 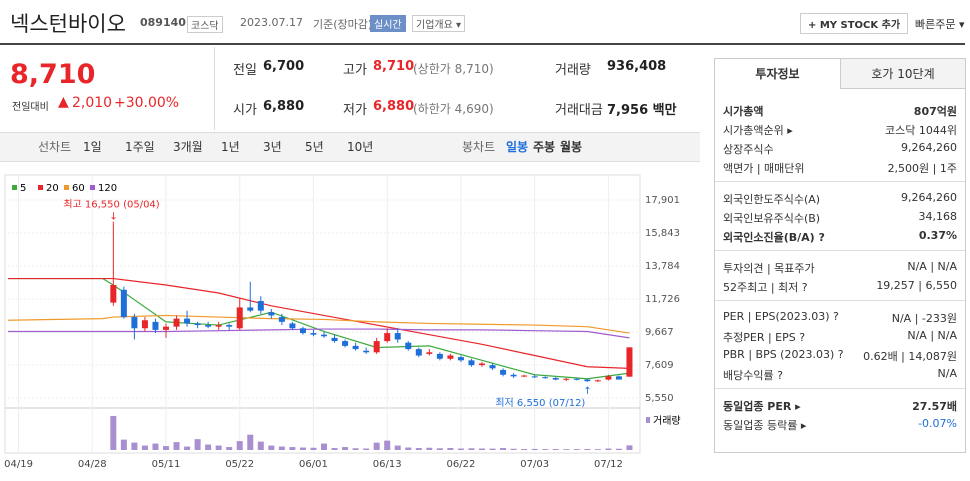 I want to click on quickorder: 빠른주문 ▾, so click(x=940, y=24).